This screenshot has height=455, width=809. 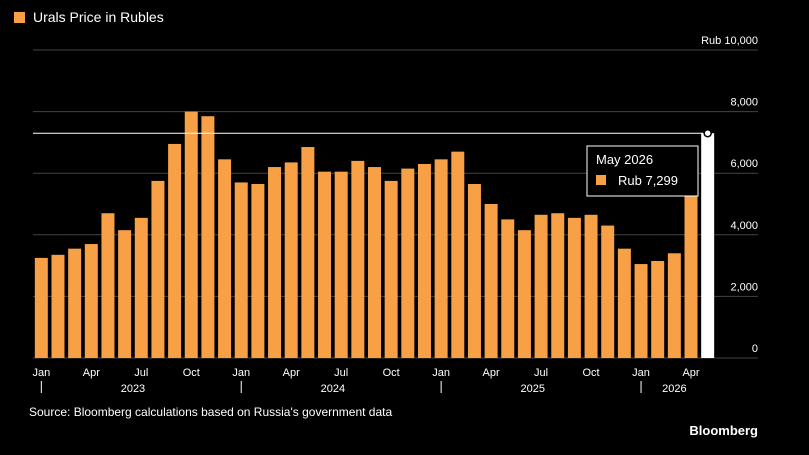 What do you see at coordinates (744, 164) in the screenshot?
I see `y-tick-label: 6,000` at bounding box center [744, 164].